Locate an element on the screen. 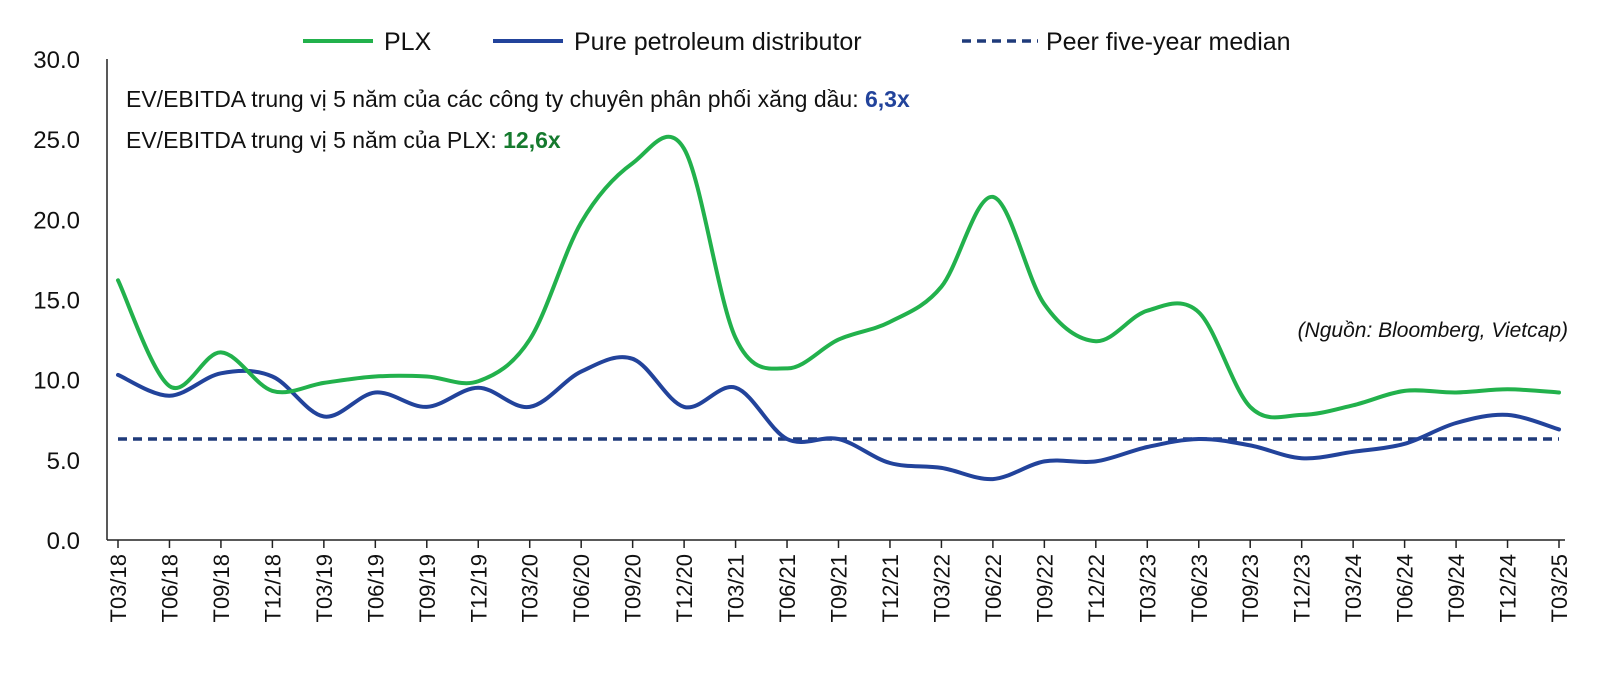 This screenshot has height=673, width=1600. x-tick-label: T09/21 is located at coordinates (839, 588).